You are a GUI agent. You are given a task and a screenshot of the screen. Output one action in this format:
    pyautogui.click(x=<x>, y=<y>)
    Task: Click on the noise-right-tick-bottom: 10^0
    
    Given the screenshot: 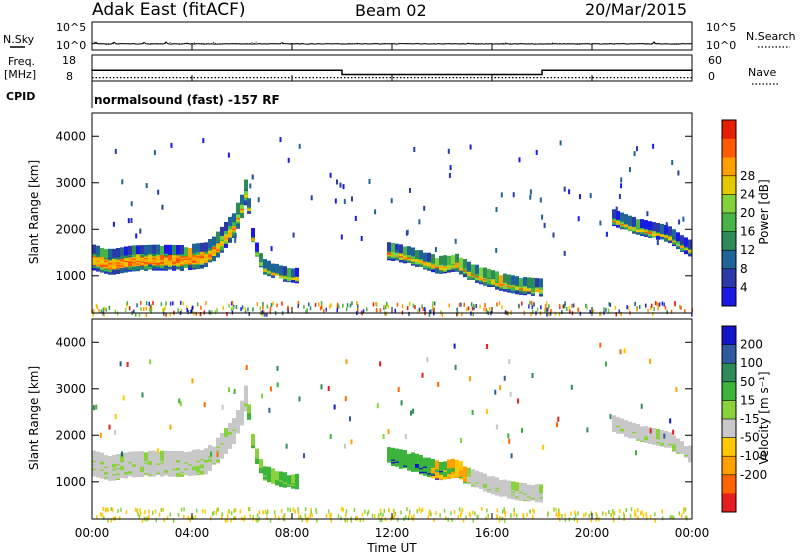 What is the action you would take?
    pyautogui.click(x=721, y=45)
    